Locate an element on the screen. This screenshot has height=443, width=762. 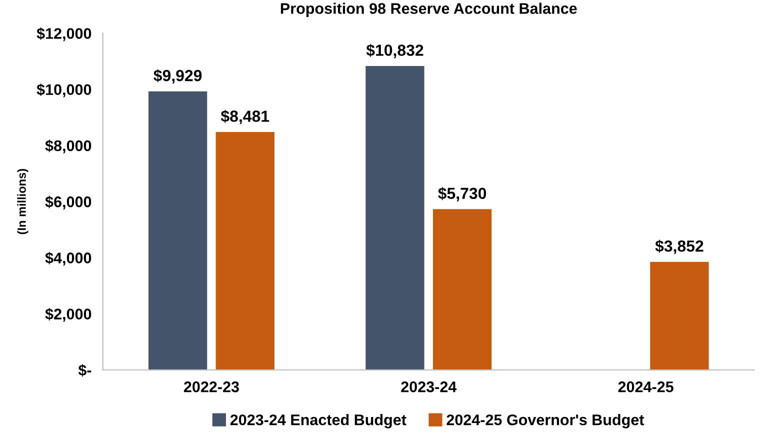
legend-label: 2023-24 Enacted Budget is located at coordinates (318, 421).